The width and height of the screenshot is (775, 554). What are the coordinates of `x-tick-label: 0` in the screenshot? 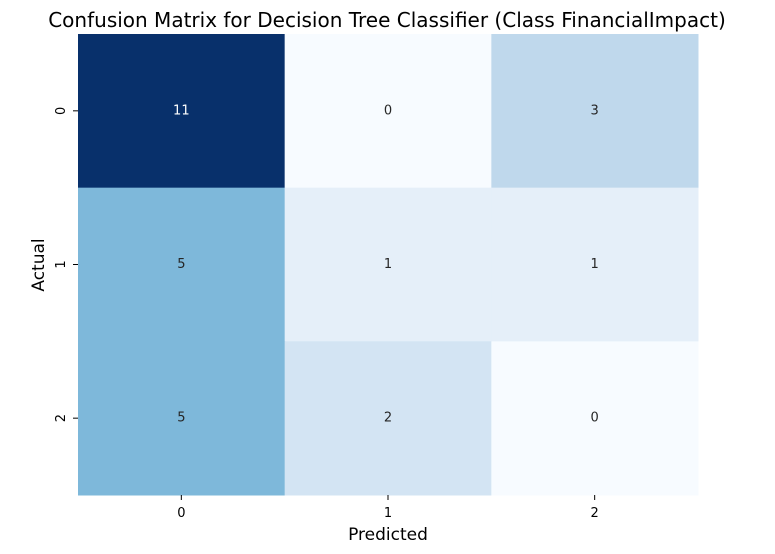 It's located at (181, 513).